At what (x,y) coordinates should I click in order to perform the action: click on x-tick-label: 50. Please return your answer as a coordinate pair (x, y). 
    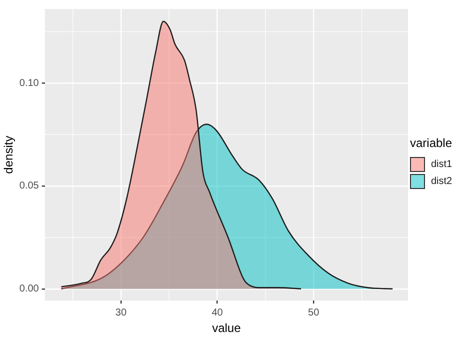
    Looking at the image, I should click on (314, 312).